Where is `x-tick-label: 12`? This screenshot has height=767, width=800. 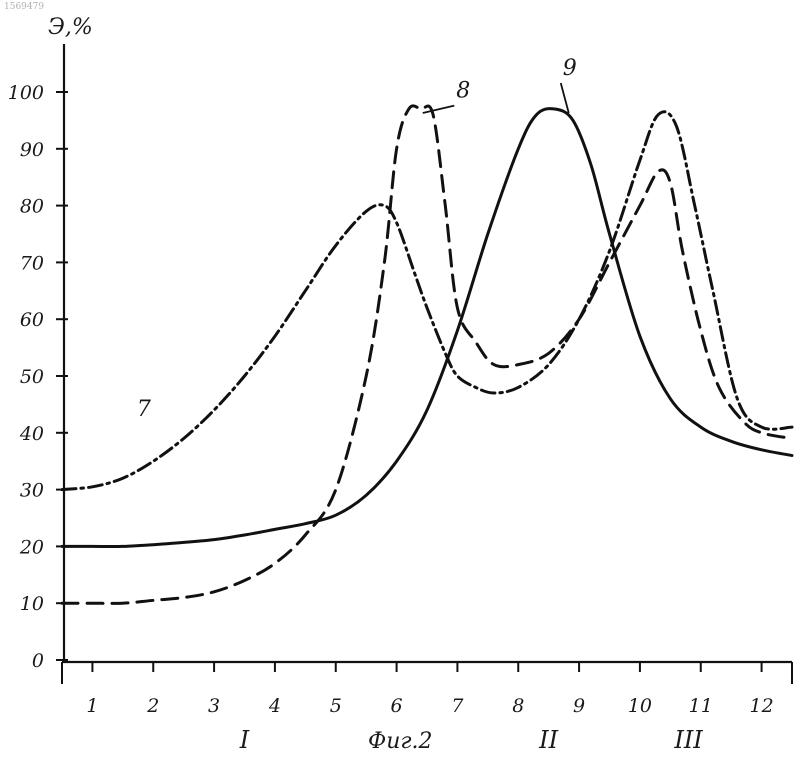 x-tick-label: 12 is located at coordinates (761, 706).